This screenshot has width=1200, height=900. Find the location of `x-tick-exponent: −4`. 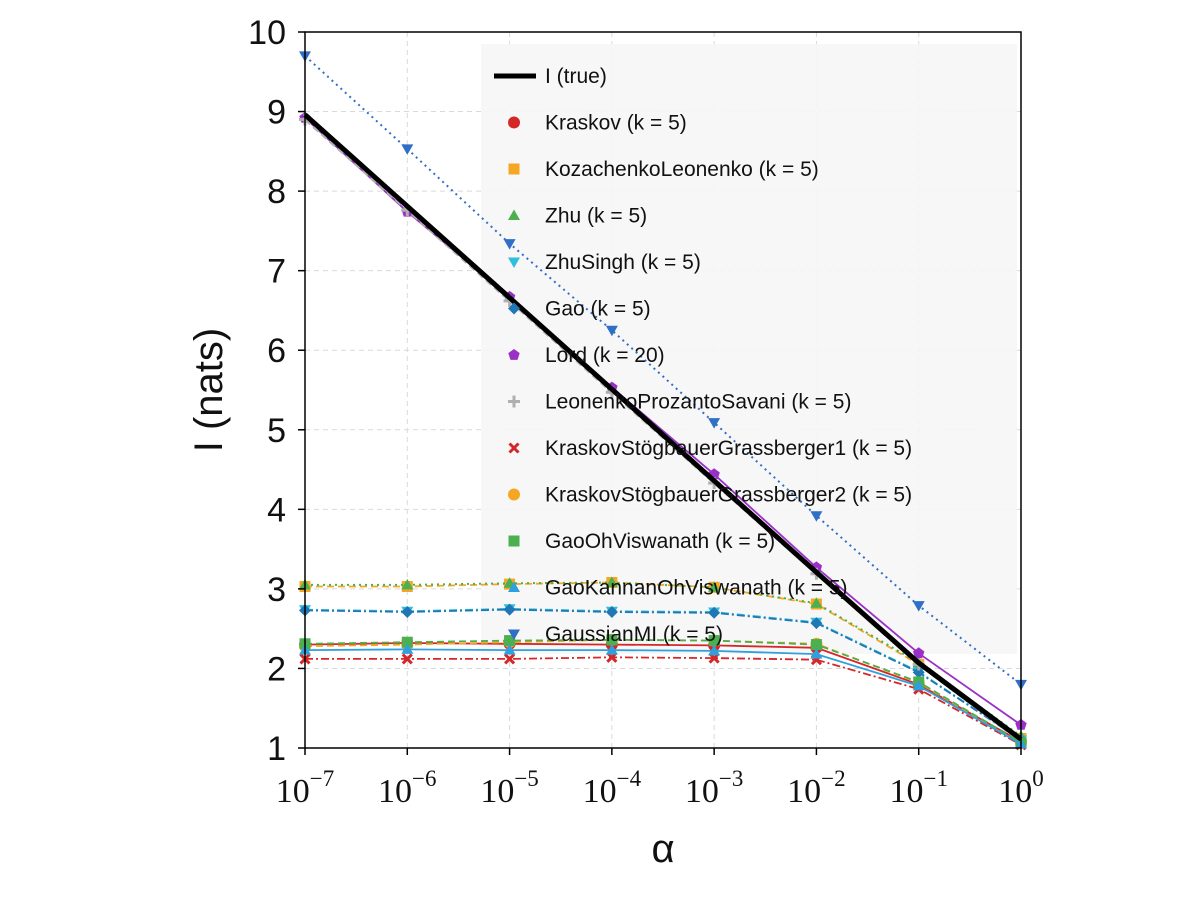

x-tick-exponent: −4 is located at coordinates (629, 778).